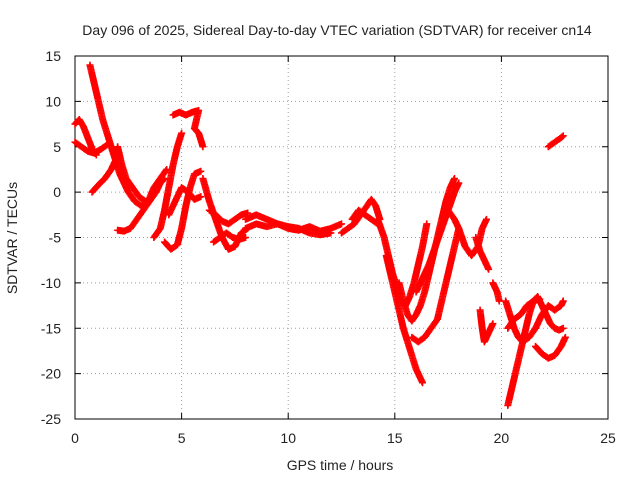 The height and width of the screenshot is (480, 640). What do you see at coordinates (12, 238) in the screenshot?
I see `y-axis-title: SDTVAR / TECUs` at bounding box center [12, 238].